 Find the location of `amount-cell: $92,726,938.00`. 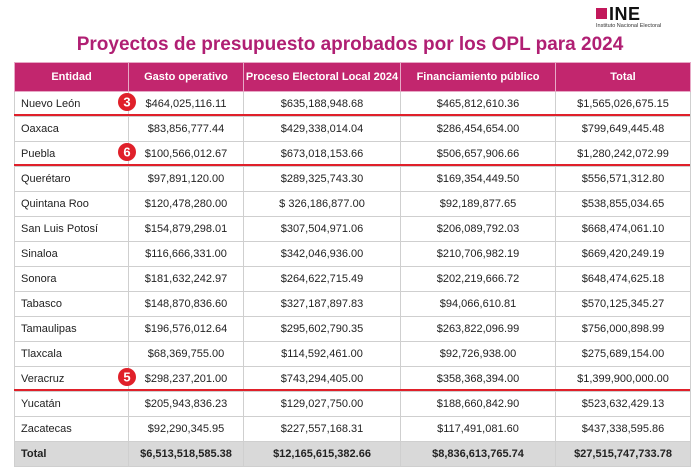

amount-cell: $92,726,938.00 is located at coordinates (478, 354).